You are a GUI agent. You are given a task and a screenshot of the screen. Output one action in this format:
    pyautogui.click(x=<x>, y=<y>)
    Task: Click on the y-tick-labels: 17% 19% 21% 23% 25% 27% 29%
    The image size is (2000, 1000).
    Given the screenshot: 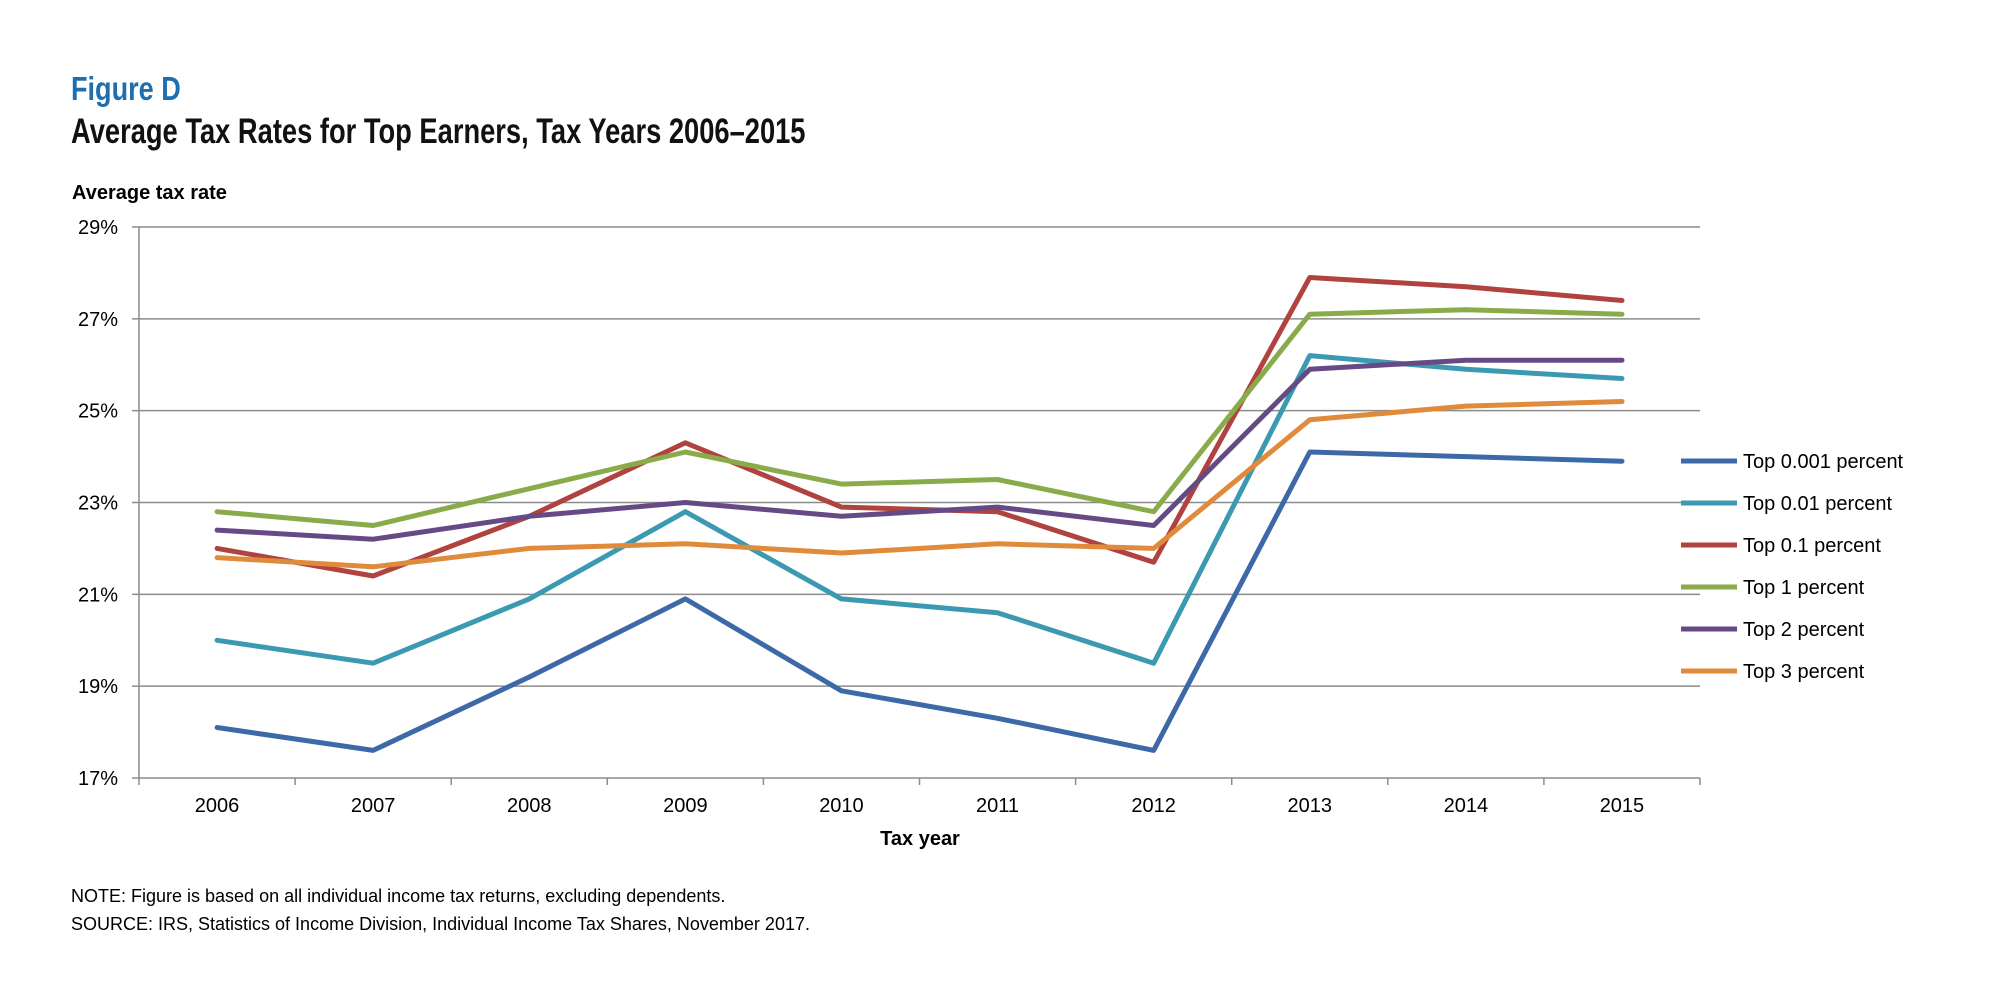 What is the action you would take?
    pyautogui.click(x=98, y=503)
    